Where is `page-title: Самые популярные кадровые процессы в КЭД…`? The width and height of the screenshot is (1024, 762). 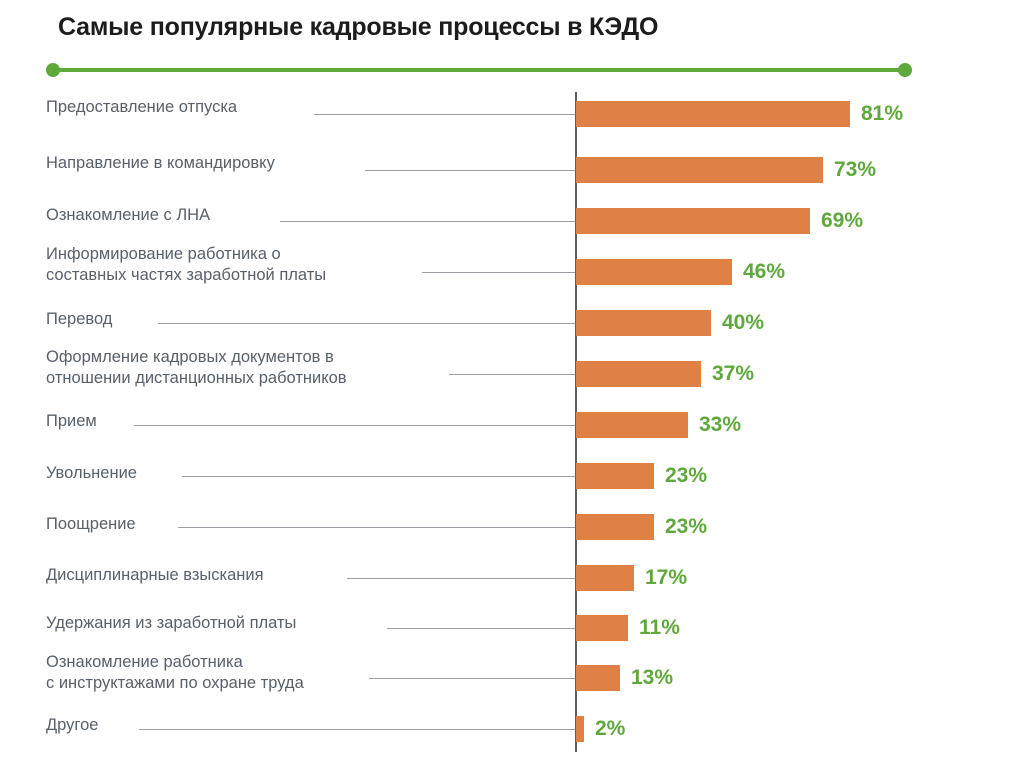 page-title: Самые популярные кадровые процессы в КЭД… is located at coordinates (358, 27).